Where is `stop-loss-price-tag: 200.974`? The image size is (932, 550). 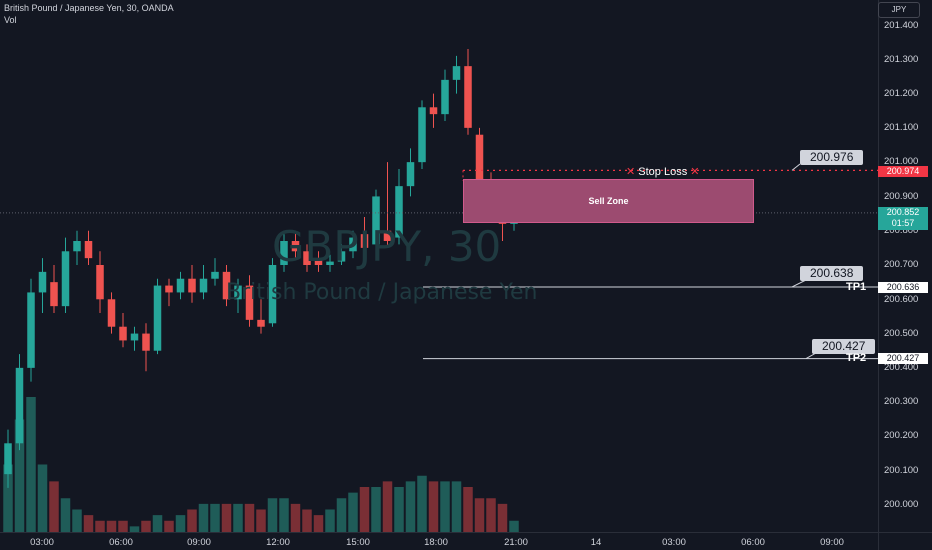
stop-loss-price-tag: 200.974 is located at coordinates (903, 171).